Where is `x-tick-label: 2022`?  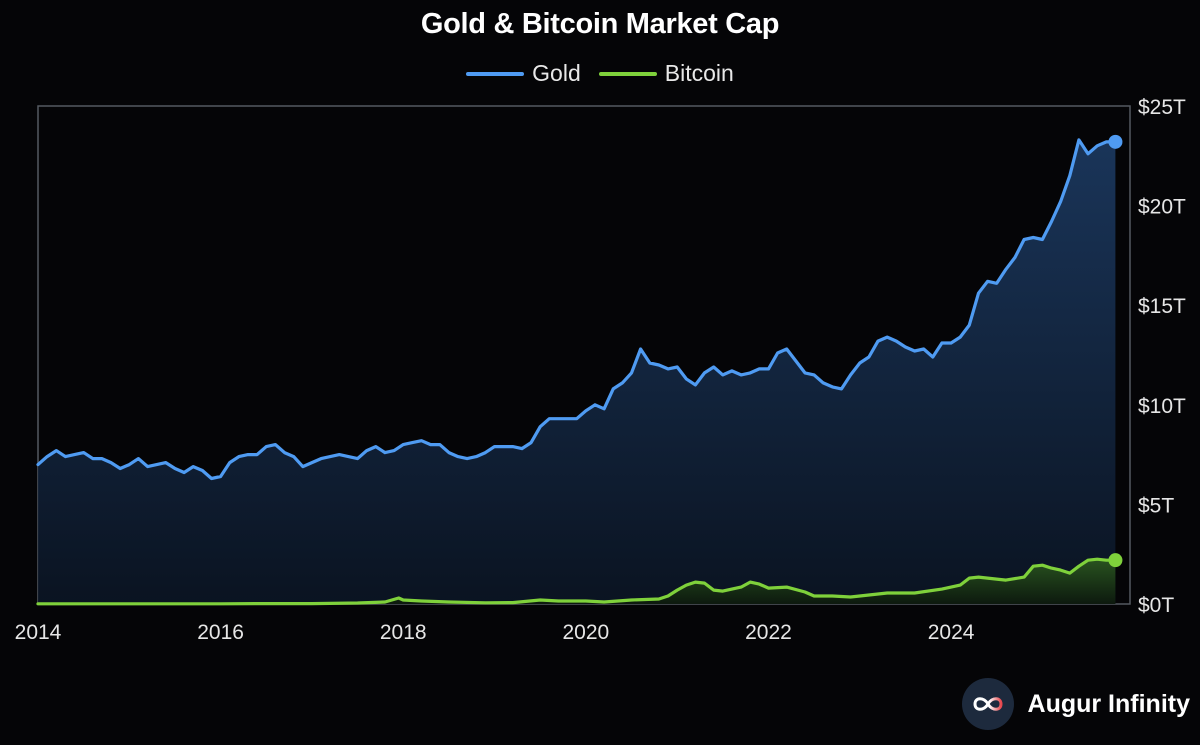
x-tick-label: 2022 is located at coordinates (768, 632).